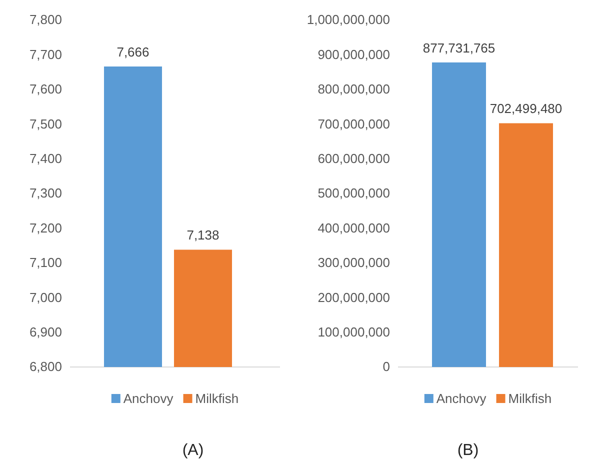 The width and height of the screenshot is (589, 463). Describe the element at coordinates (45, 89) in the screenshot. I see `y-tick-label: 7,600` at that location.